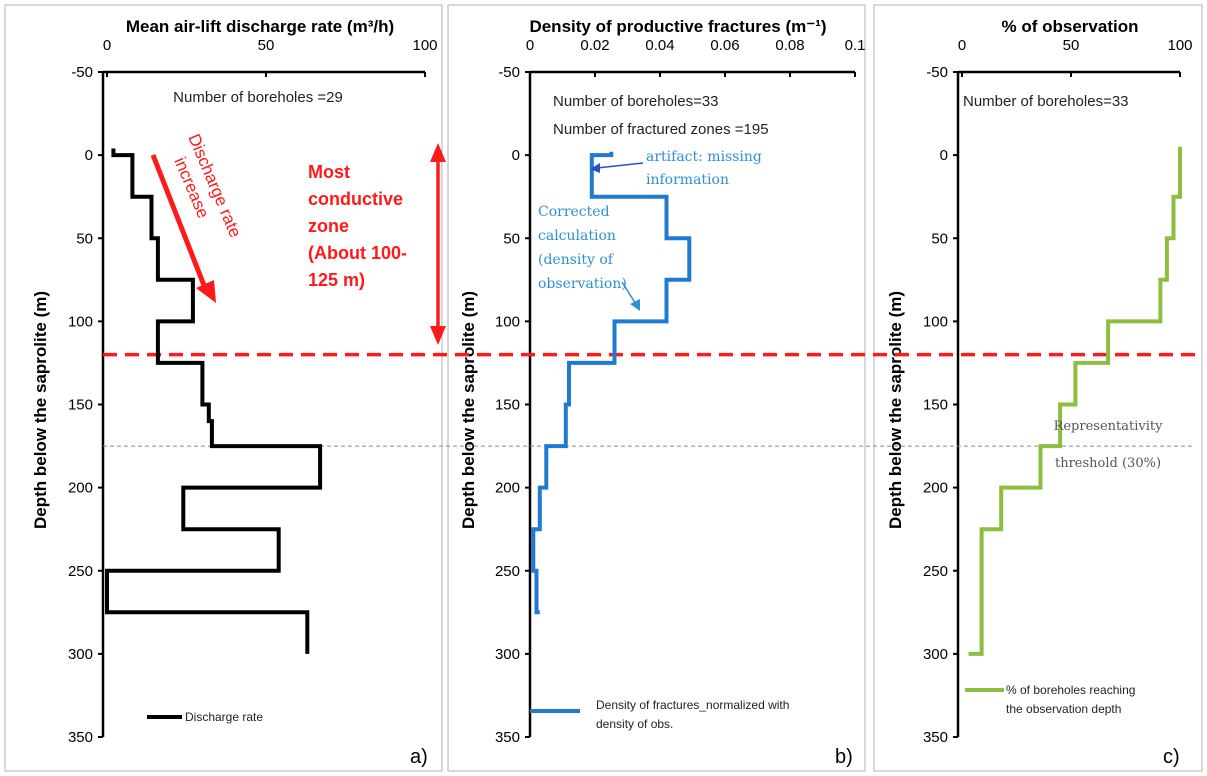  Describe the element at coordinates (687, 180) in the screenshot. I see `artifact-note-line2: information` at that location.